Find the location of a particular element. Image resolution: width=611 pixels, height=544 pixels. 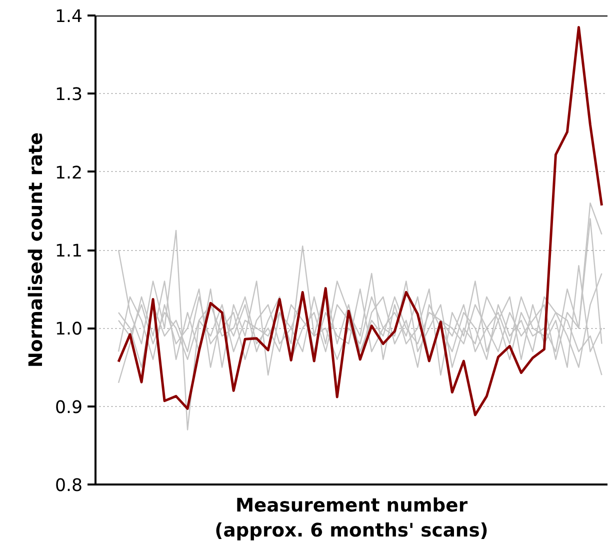

y-tick-label: 1.0 is located at coordinates (68, 330).